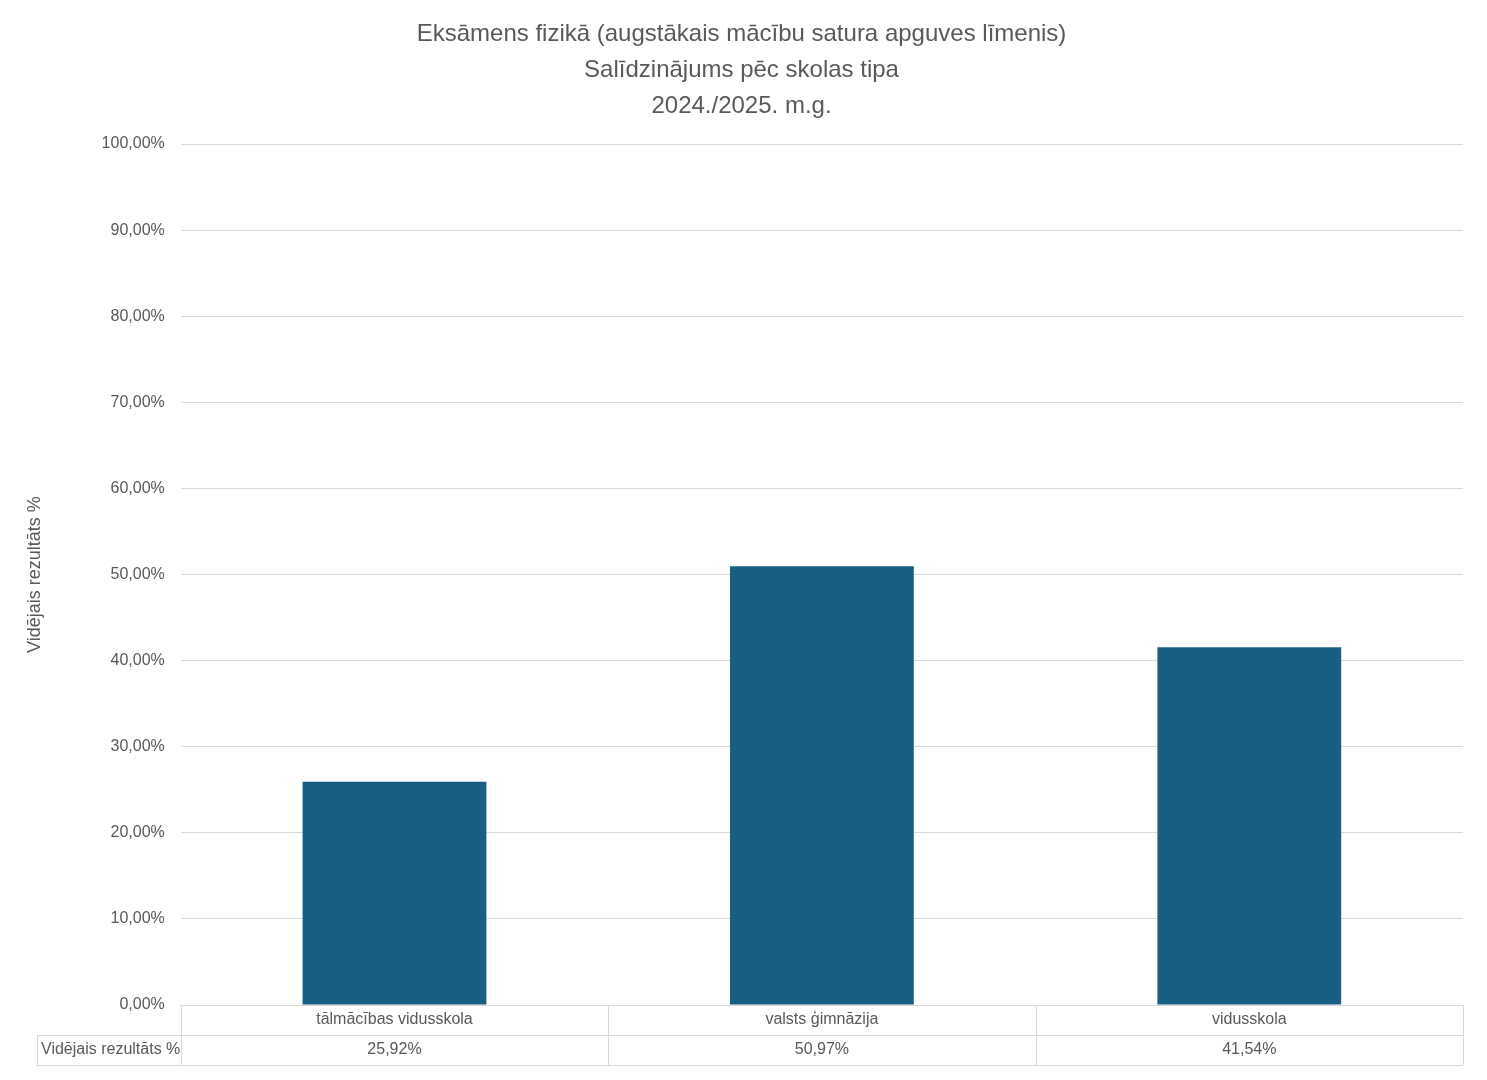  I want to click on y-tick-label: 90,00%, so click(137, 229).